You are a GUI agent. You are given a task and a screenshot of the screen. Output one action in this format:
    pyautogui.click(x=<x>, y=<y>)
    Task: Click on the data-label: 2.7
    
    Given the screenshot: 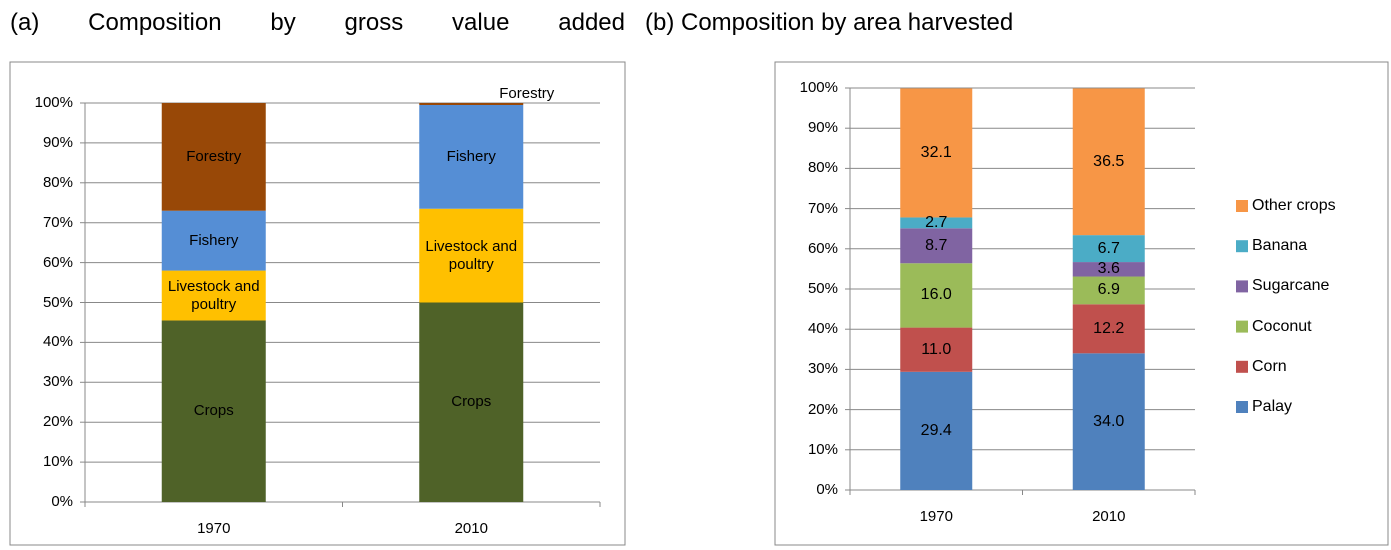 What is the action you would take?
    pyautogui.click(x=936, y=222)
    